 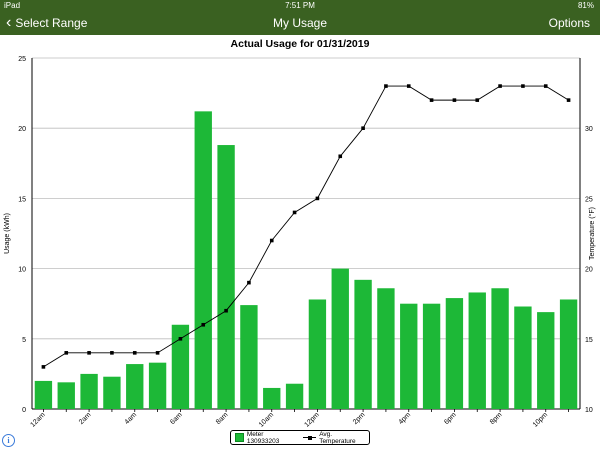 I want to click on y2-tick-label: 15, so click(x=589, y=340).